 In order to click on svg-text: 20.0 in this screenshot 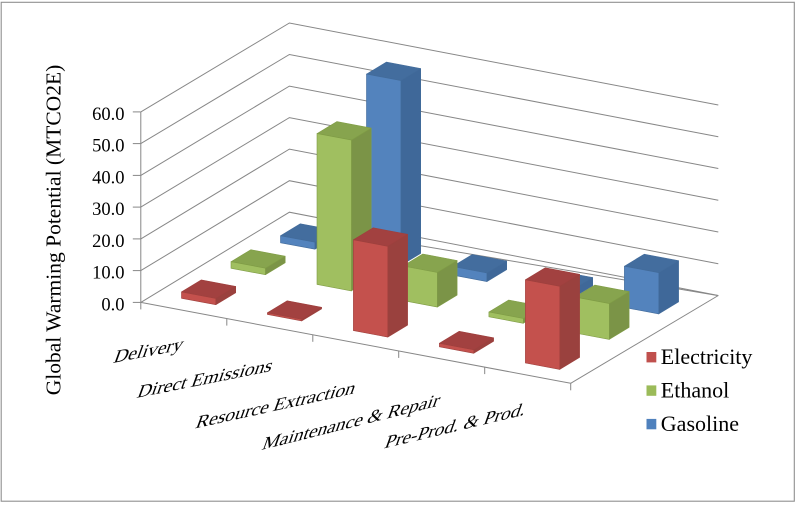, I will do `click(108, 242)`.